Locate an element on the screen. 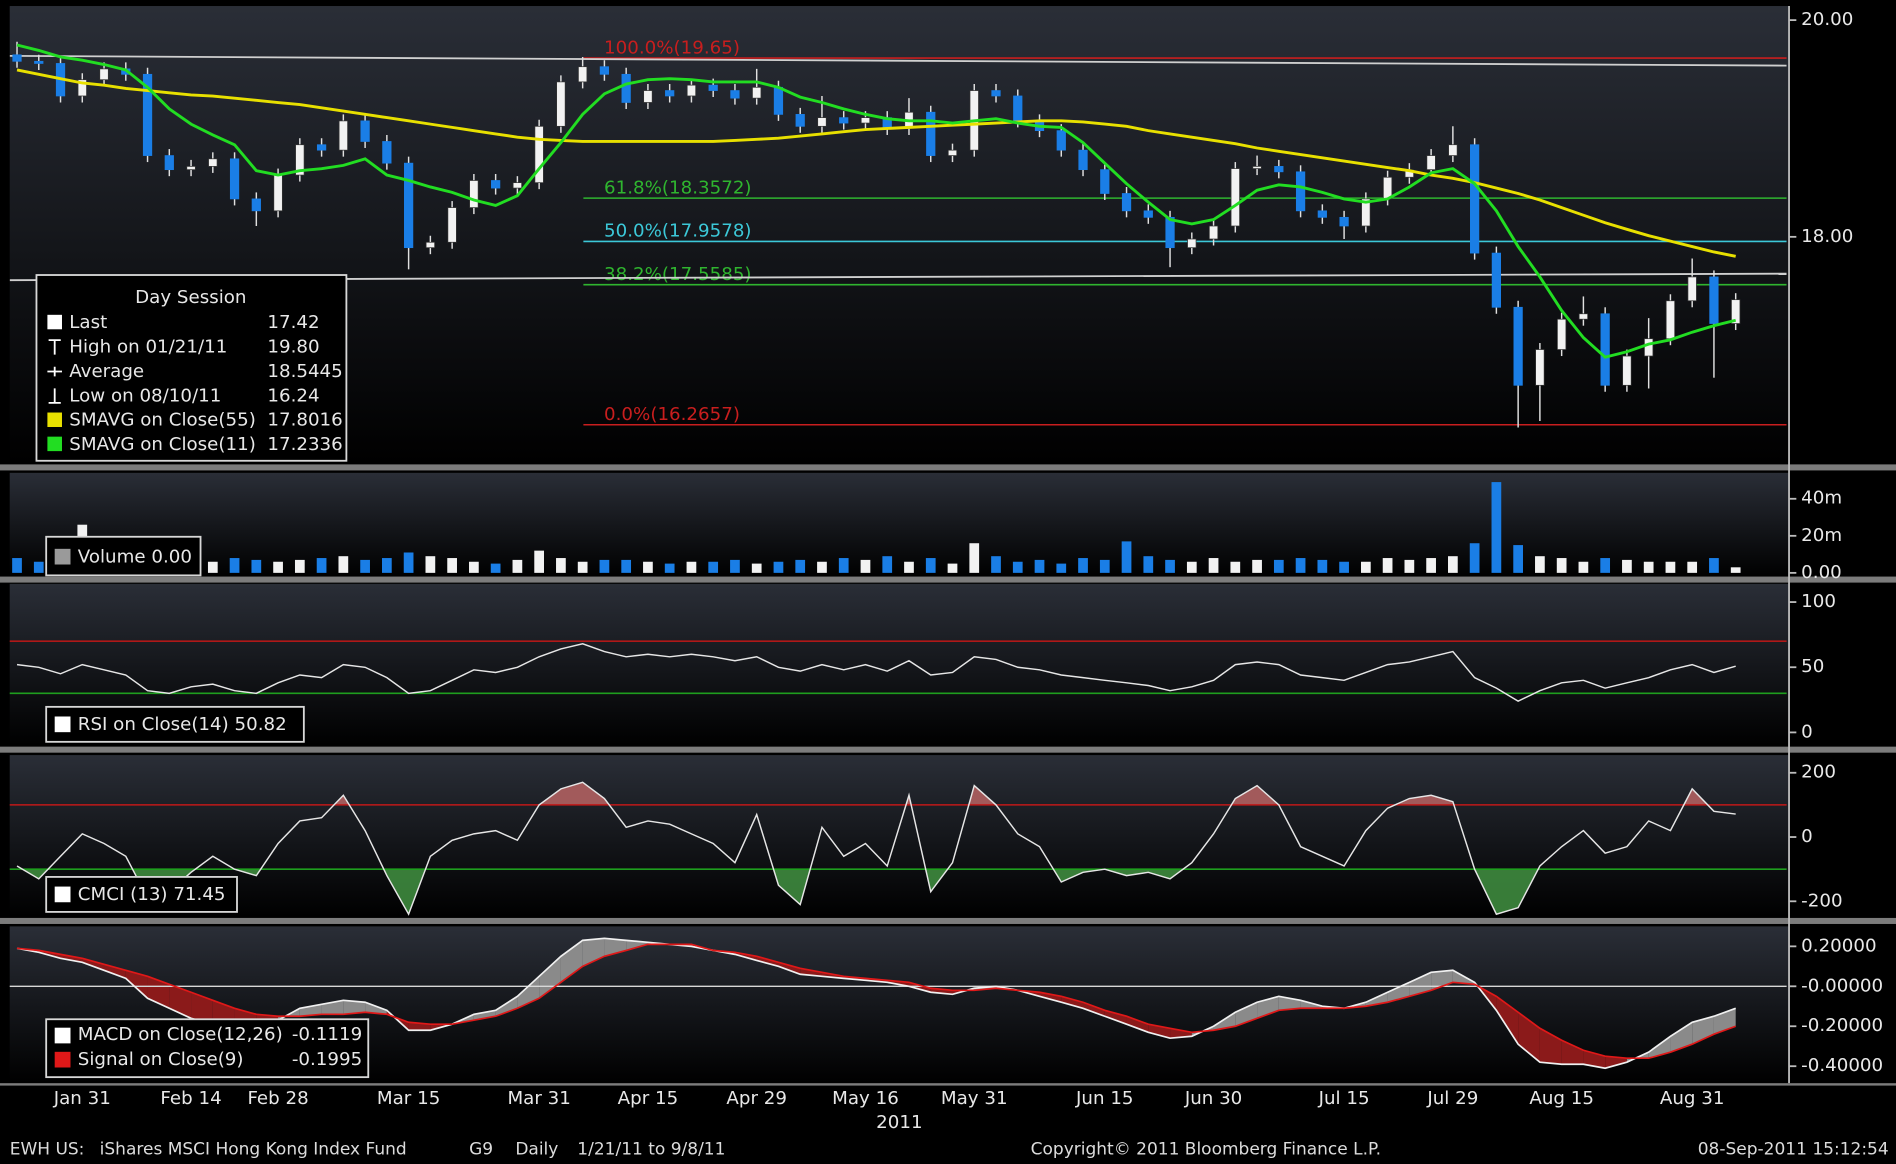 Image resolution: width=1896 pixels, height=1164 pixels. x-tick-label: Aug 31 is located at coordinates (1692, 1098).